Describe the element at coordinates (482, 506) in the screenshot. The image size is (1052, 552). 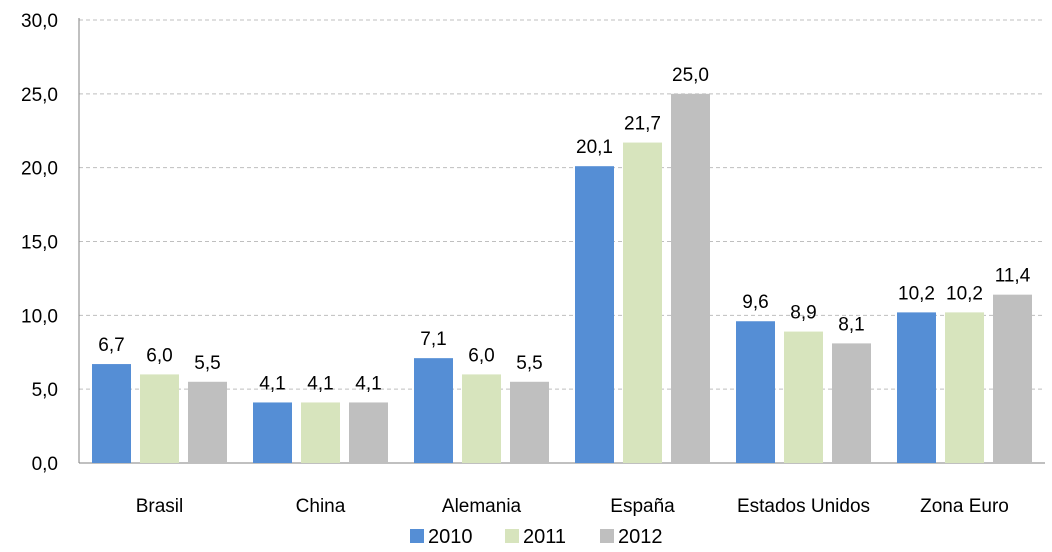
I see `x-tick-label: Alemania` at that location.